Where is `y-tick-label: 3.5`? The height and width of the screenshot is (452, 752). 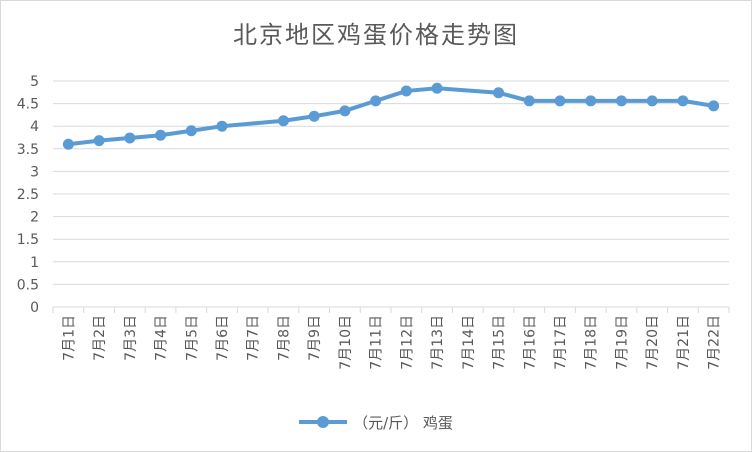 y-tick-label: 3.5 is located at coordinates (28, 150).